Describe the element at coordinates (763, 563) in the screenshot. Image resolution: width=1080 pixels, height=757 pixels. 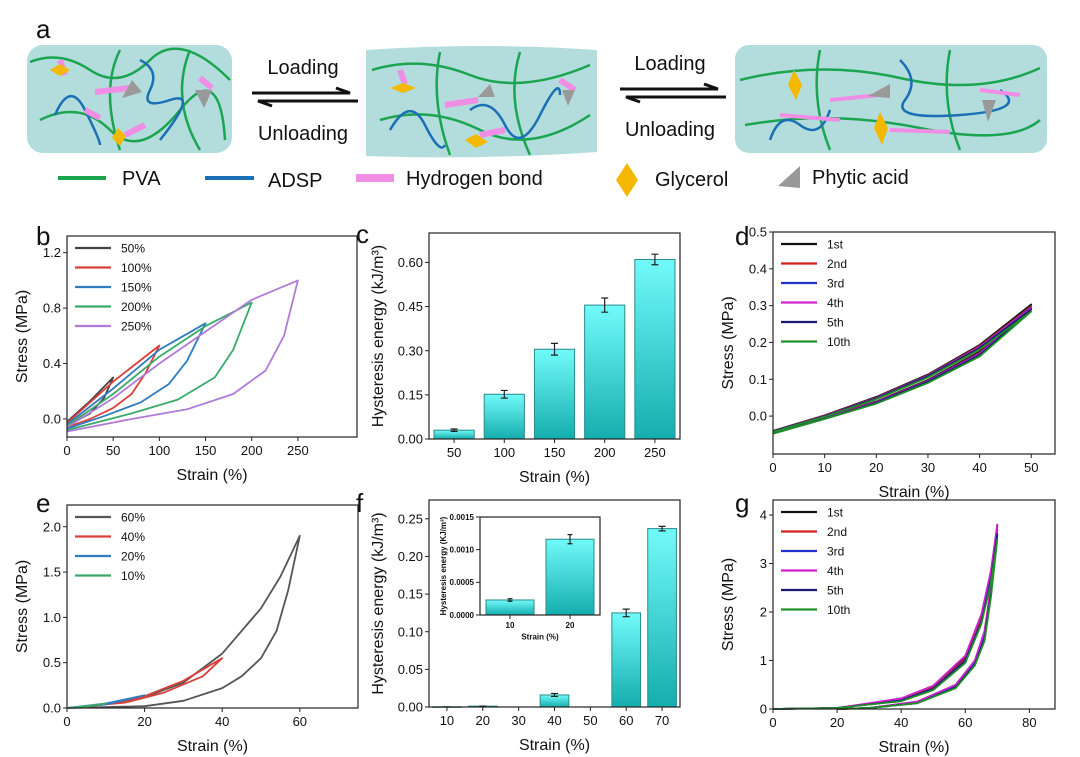
I see `y-tick-label: 3` at that location.